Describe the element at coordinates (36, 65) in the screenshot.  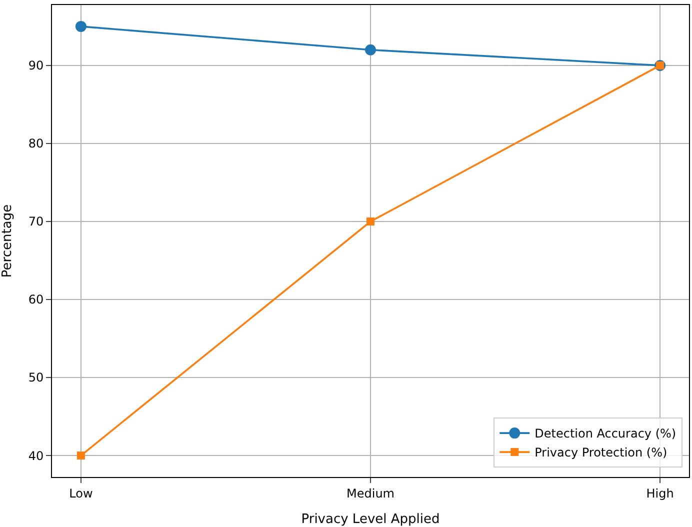
I see `y-tick-label: 90` at that location.